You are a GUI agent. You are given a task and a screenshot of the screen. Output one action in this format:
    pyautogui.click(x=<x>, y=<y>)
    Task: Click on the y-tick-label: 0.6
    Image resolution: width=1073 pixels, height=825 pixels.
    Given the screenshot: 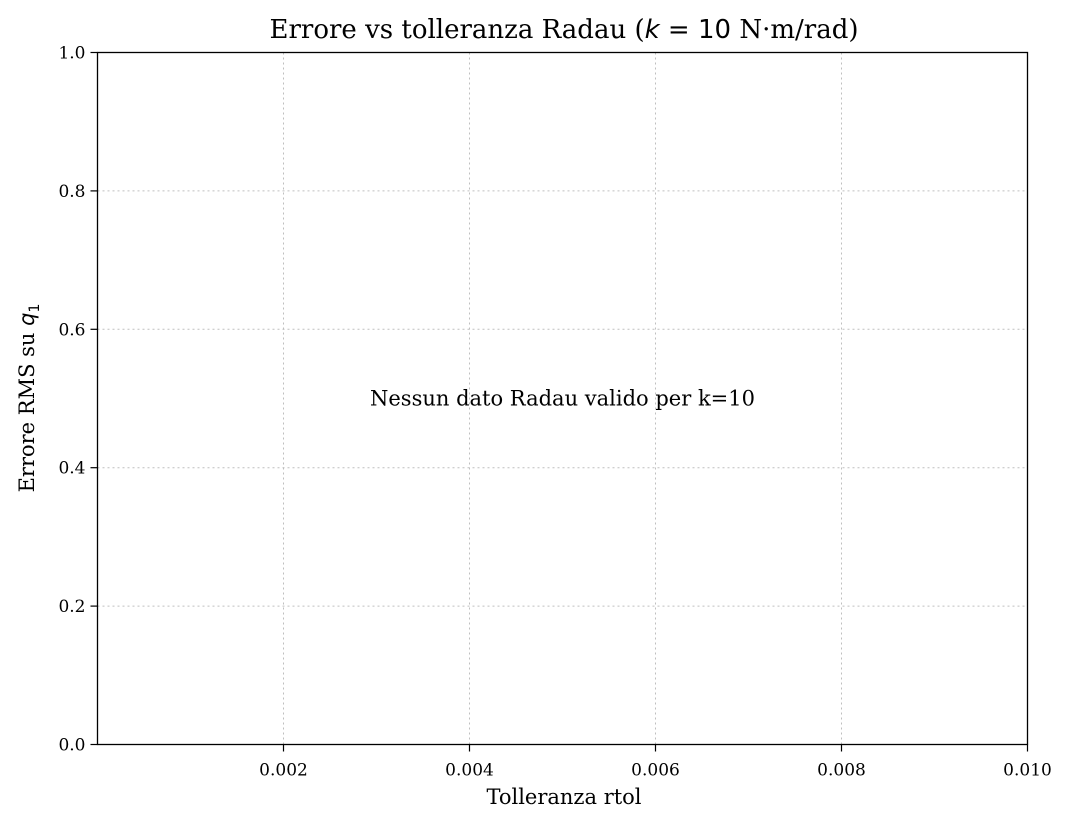 What is the action you would take?
    pyautogui.click(x=71, y=330)
    